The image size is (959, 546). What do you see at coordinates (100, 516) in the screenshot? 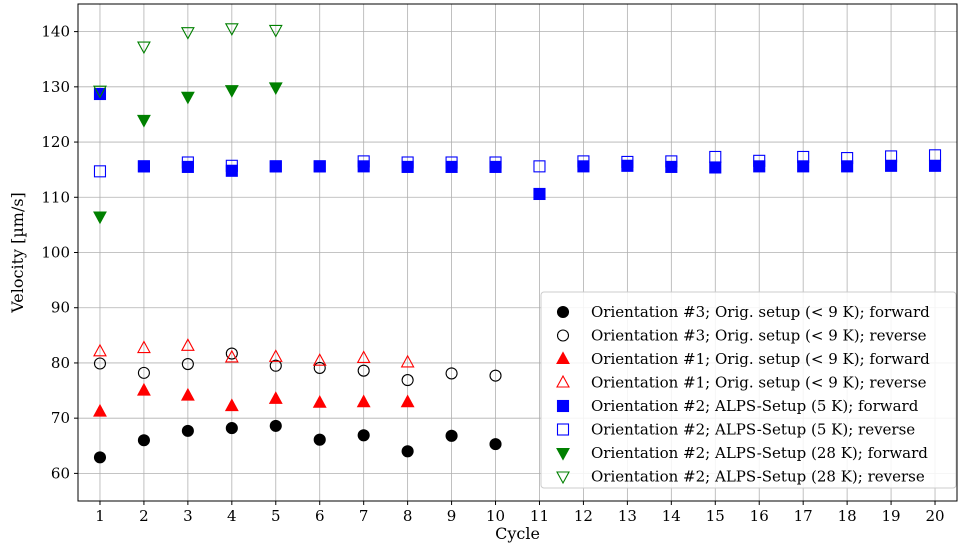
I see `x-tick-label: 1` at bounding box center [100, 516].